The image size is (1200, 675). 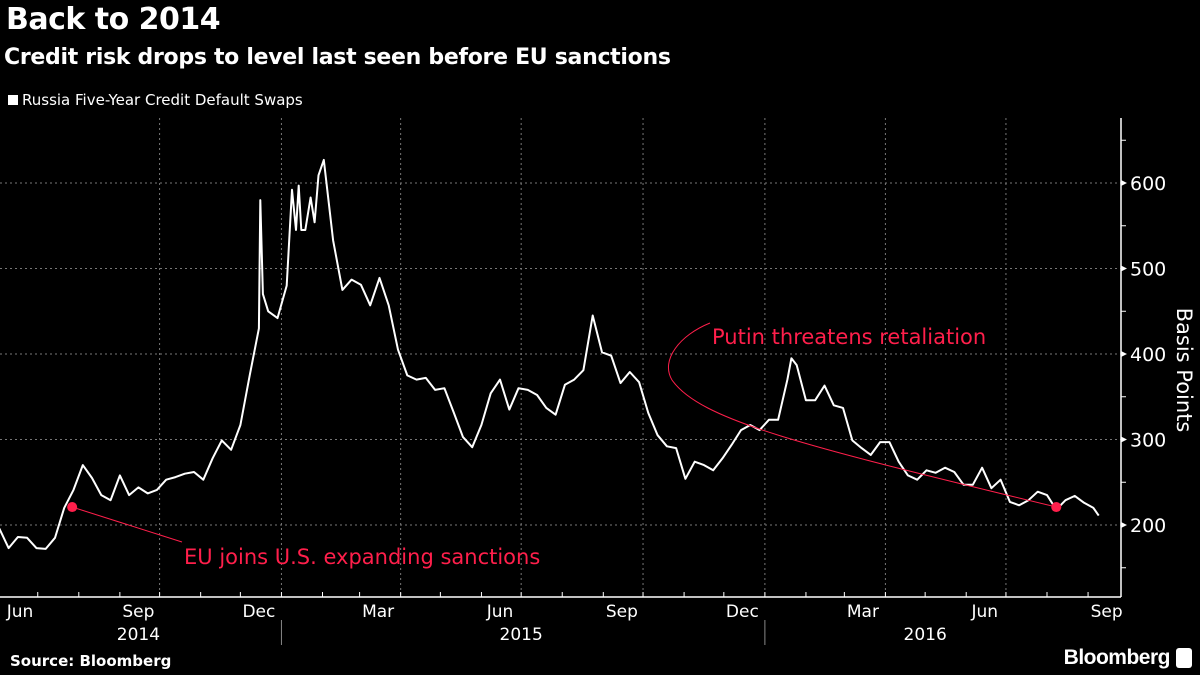 What do you see at coordinates (113, 19) in the screenshot?
I see `chart-title: Back to 2014` at bounding box center [113, 19].